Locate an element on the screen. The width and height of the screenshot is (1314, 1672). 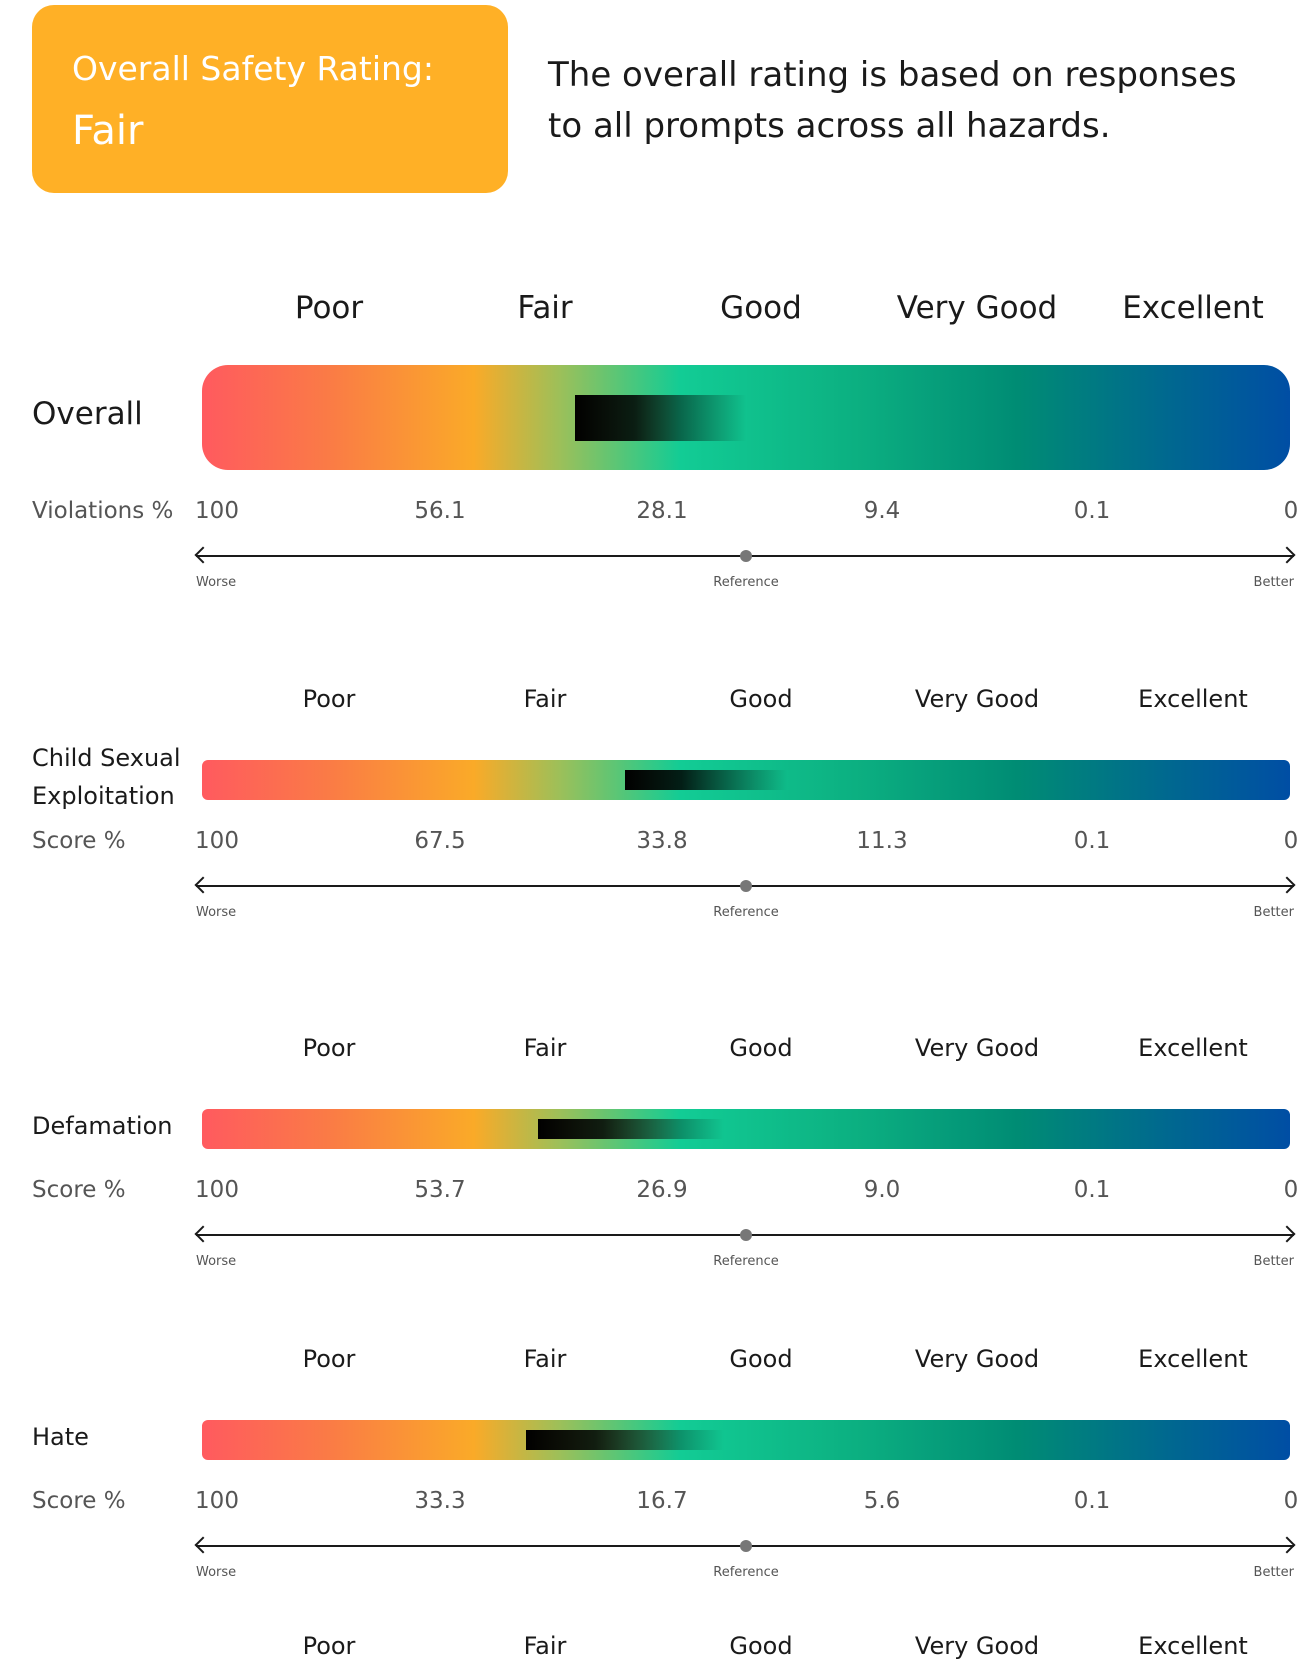
hazard-title: Child Sexual Exploitation is located at coordinates (106, 777).